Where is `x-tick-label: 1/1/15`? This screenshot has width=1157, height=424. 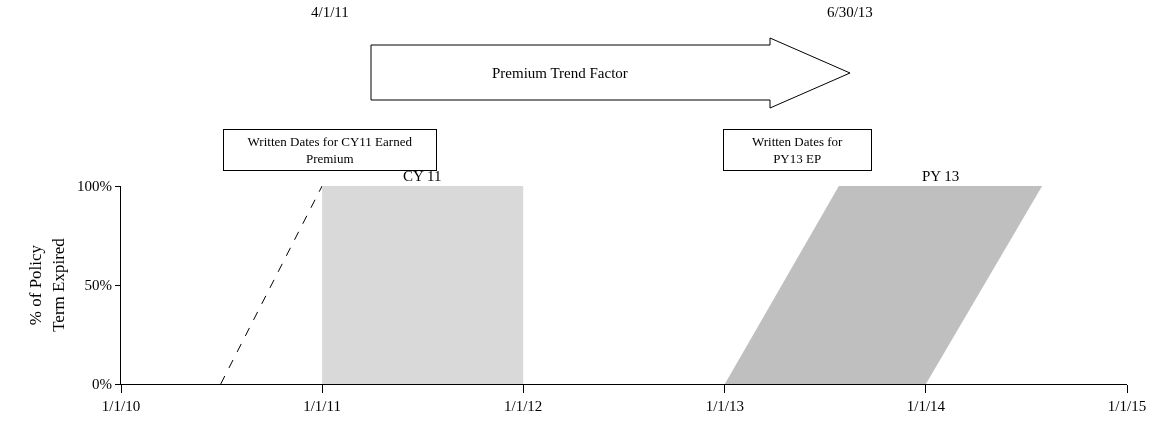 x-tick-label: 1/1/15 is located at coordinates (1127, 406).